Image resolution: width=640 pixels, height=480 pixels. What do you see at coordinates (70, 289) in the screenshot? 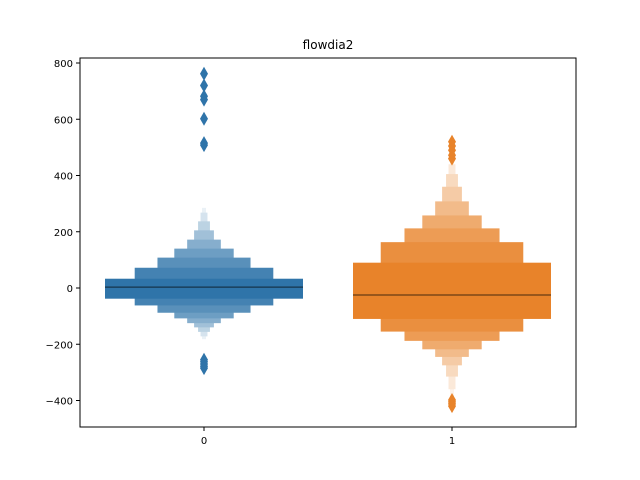
I see `y-tick-label: 0` at bounding box center [70, 289].